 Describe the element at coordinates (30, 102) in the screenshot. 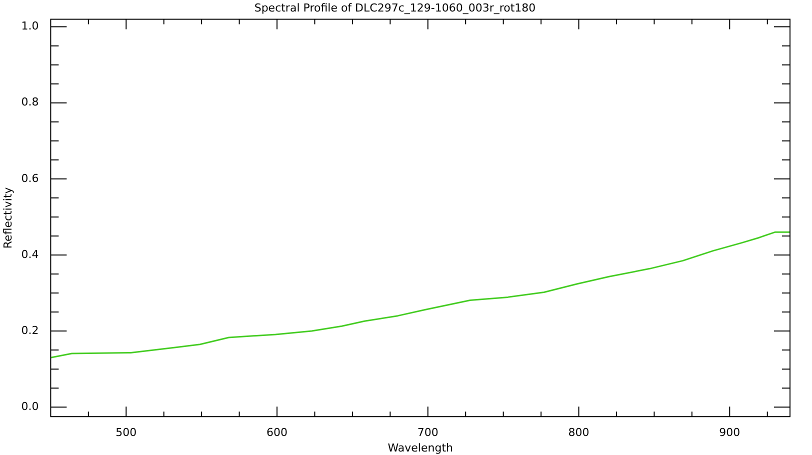

I see `y-tick-label: 0.8` at that location.